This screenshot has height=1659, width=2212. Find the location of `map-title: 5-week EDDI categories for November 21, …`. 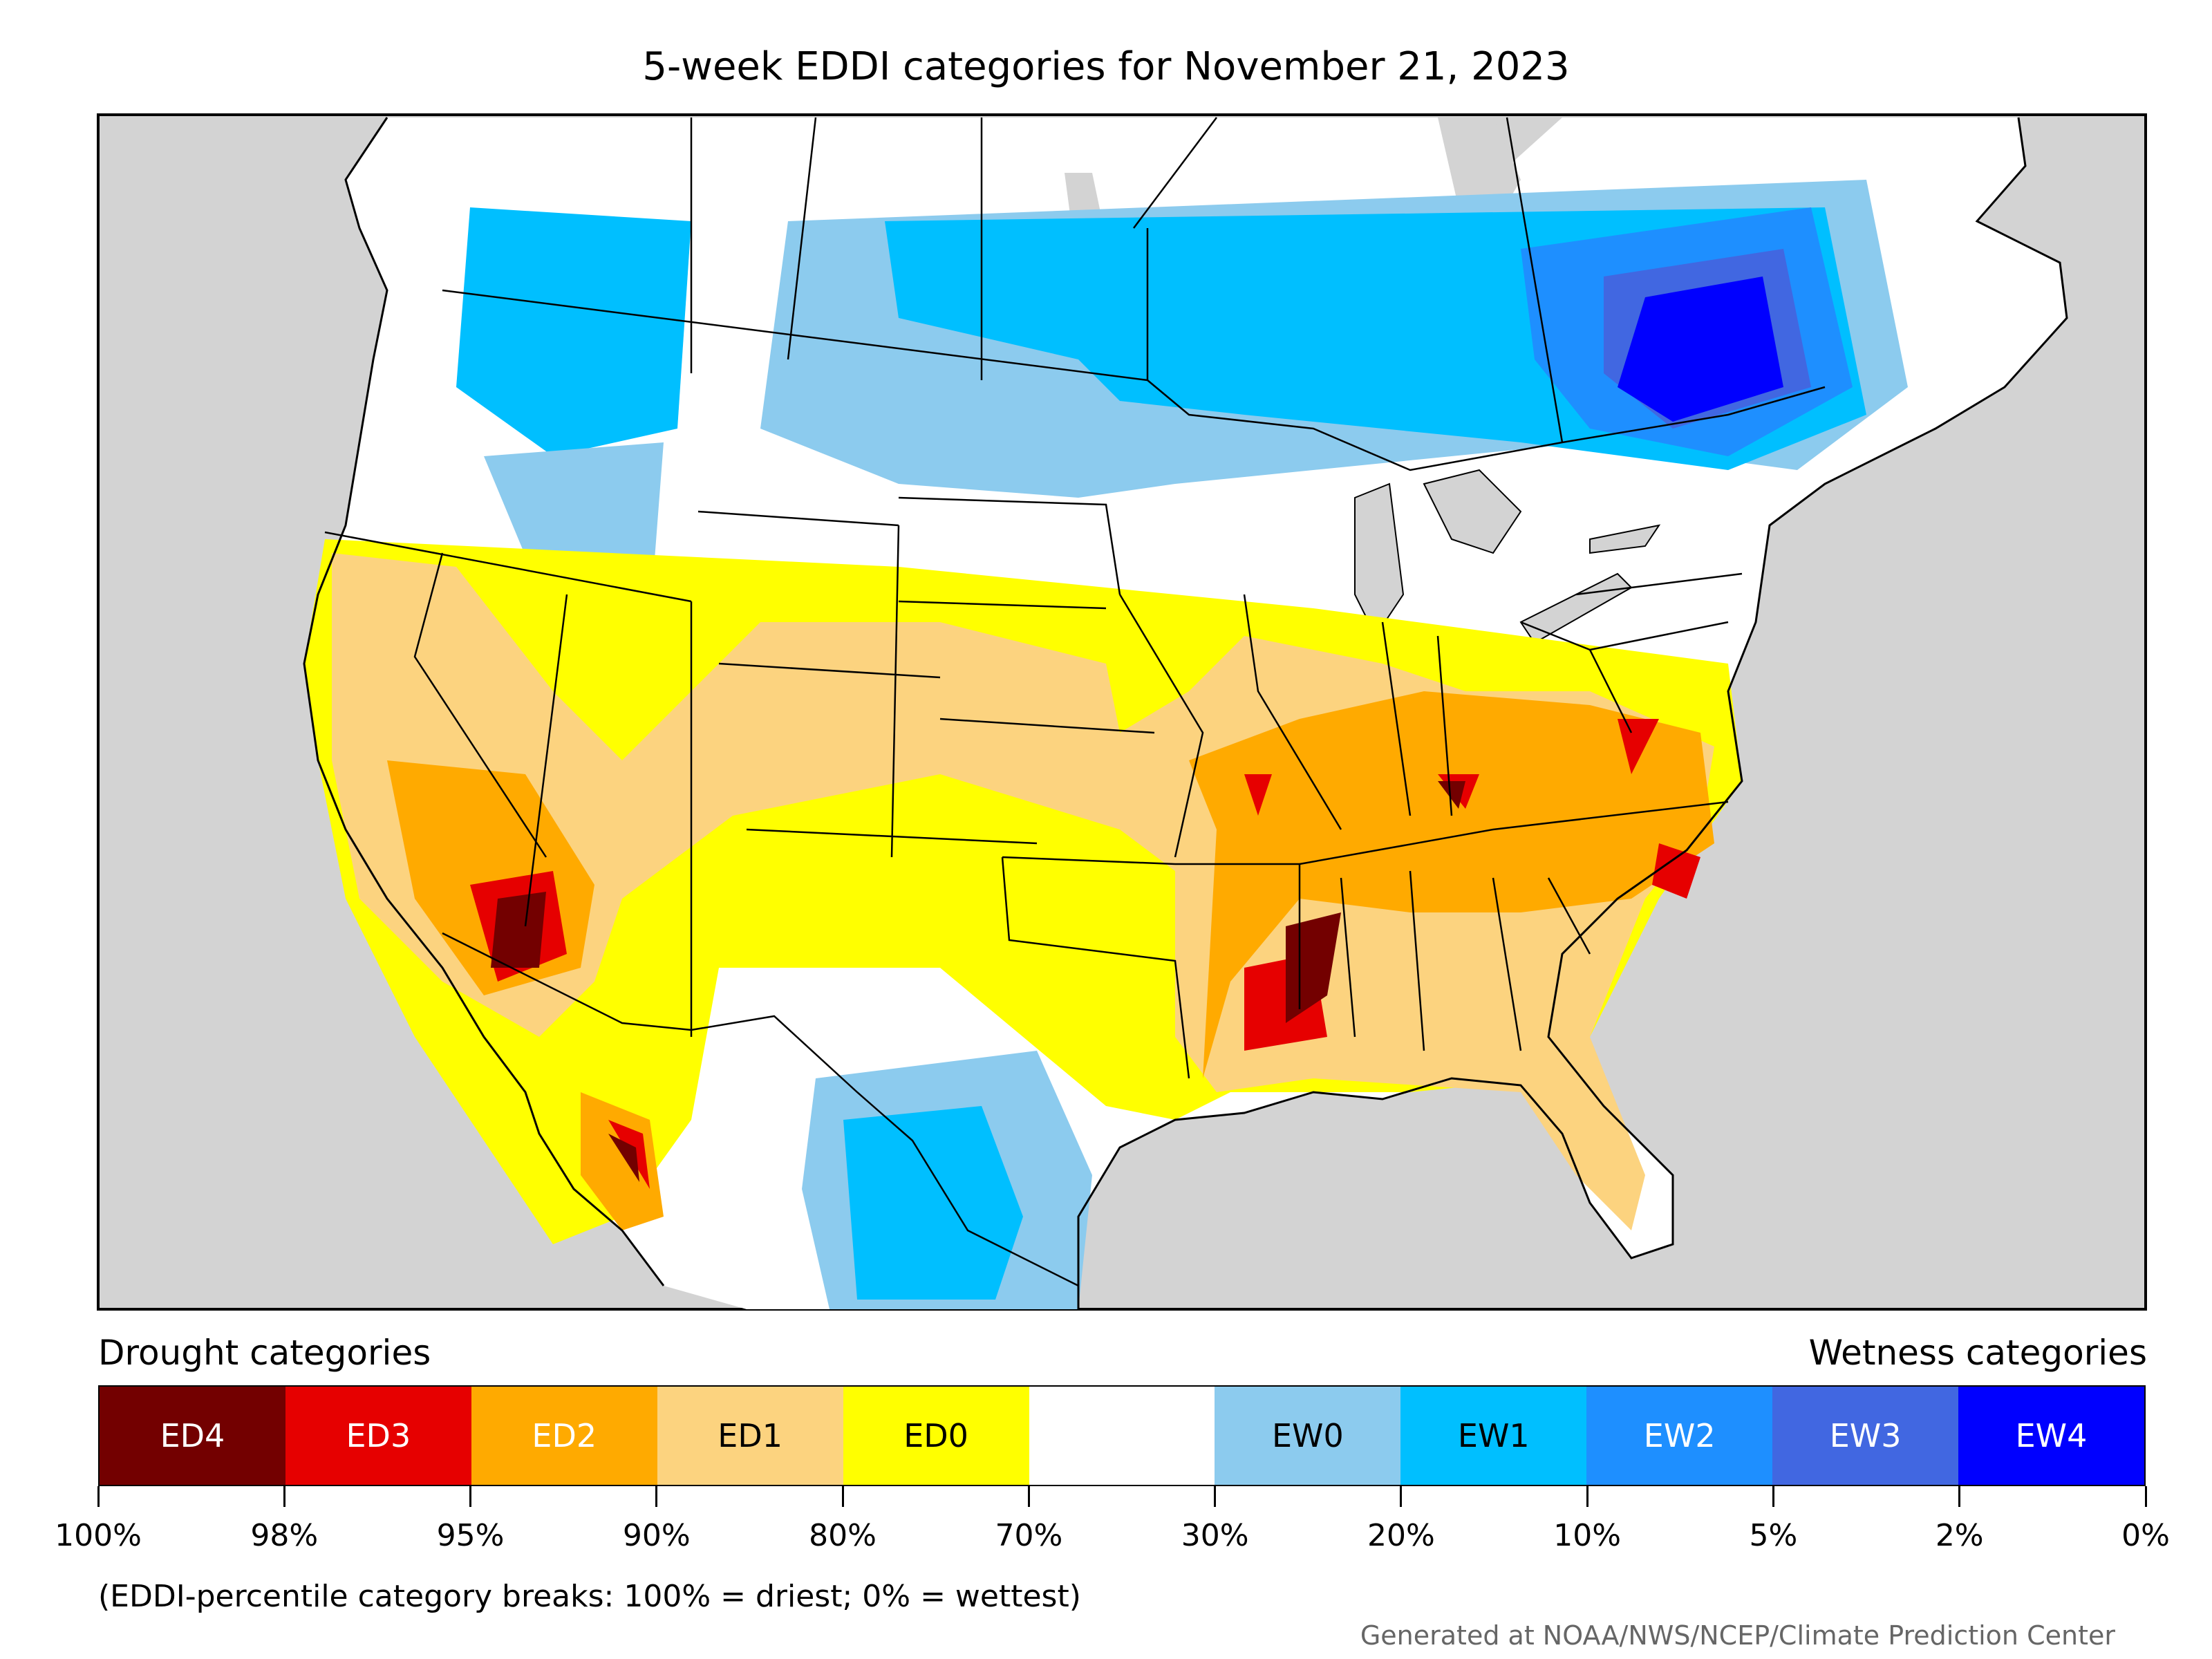

map-title: 5-week EDDI categories for November 21, … is located at coordinates (1106, 66).